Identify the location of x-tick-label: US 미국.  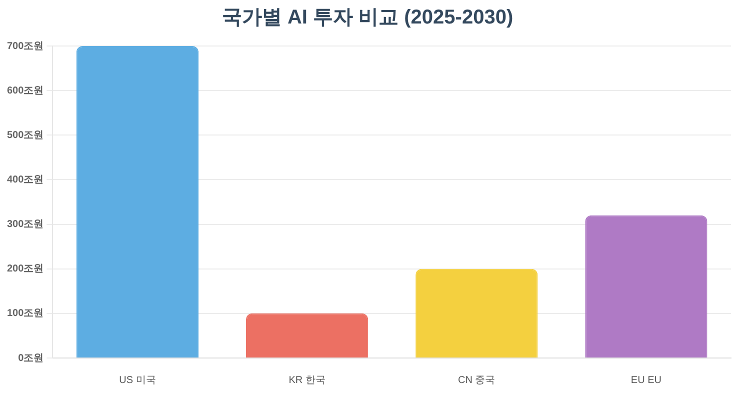
(137, 380).